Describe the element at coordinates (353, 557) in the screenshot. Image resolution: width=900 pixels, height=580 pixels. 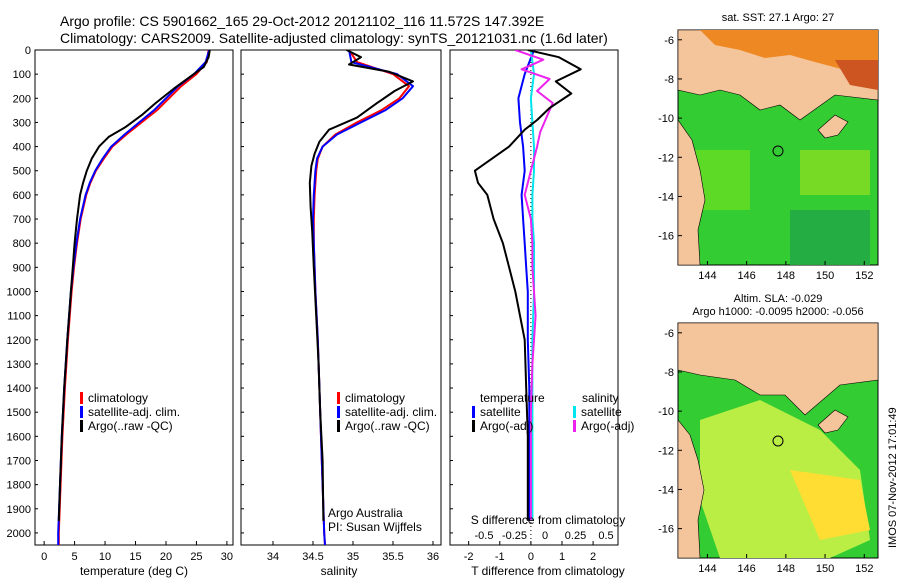
I see `x-tick-label: 35` at that location.